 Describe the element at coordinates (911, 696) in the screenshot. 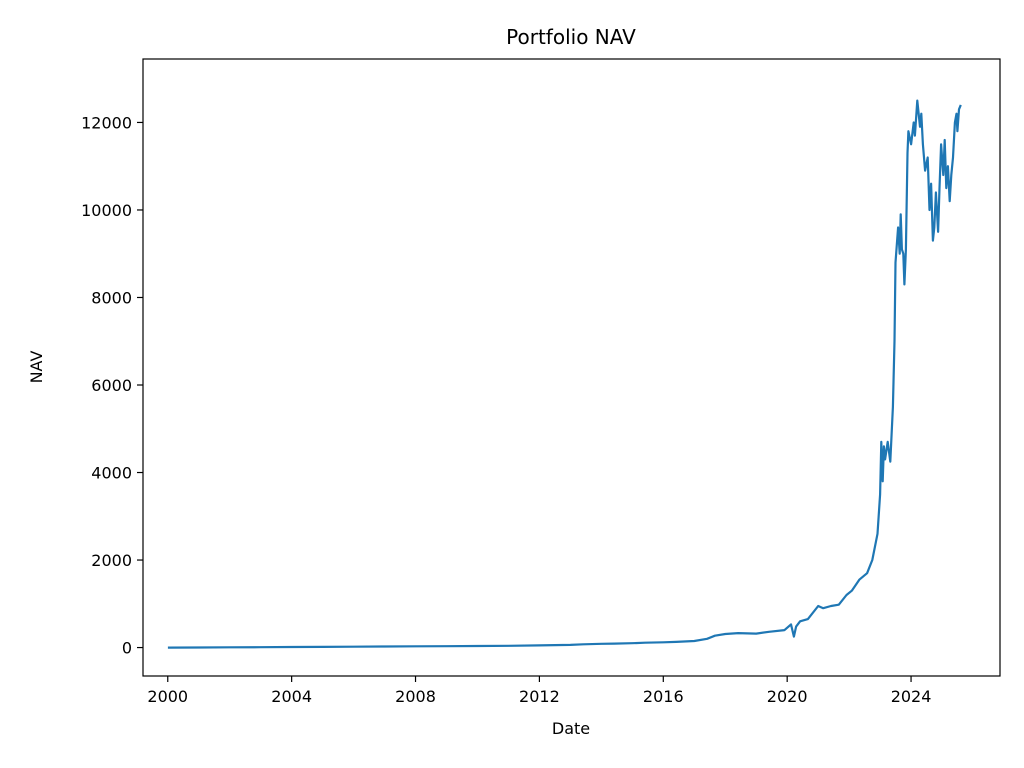

I see `x-tick-label: 2024` at that location.